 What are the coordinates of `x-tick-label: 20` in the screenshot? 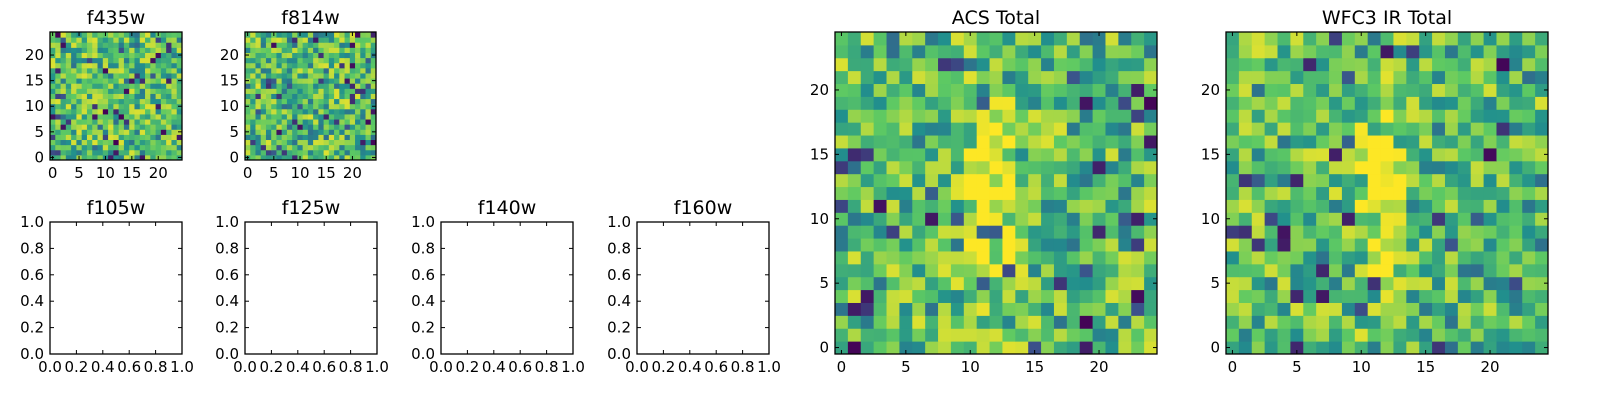 It's located at (158, 173).